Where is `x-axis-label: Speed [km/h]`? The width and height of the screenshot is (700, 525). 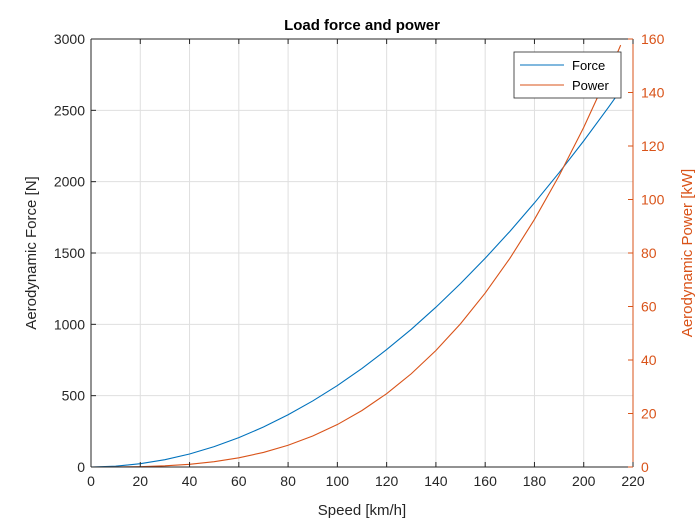
x-axis-label: Speed [km/h] is located at coordinates (362, 510).